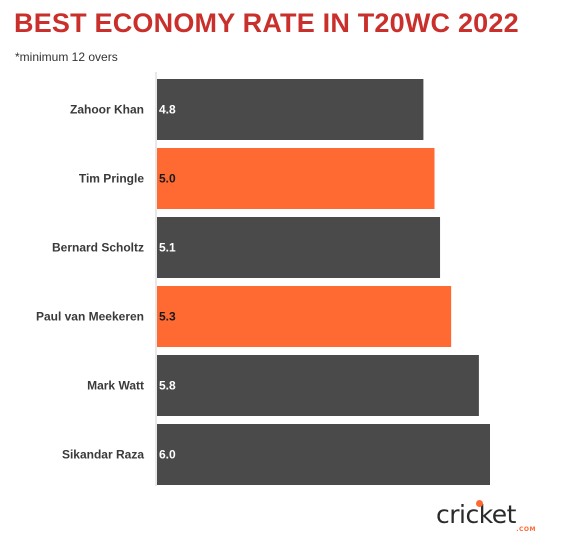  What do you see at coordinates (167, 179) in the screenshot?
I see `data-label: 5.0` at bounding box center [167, 179].